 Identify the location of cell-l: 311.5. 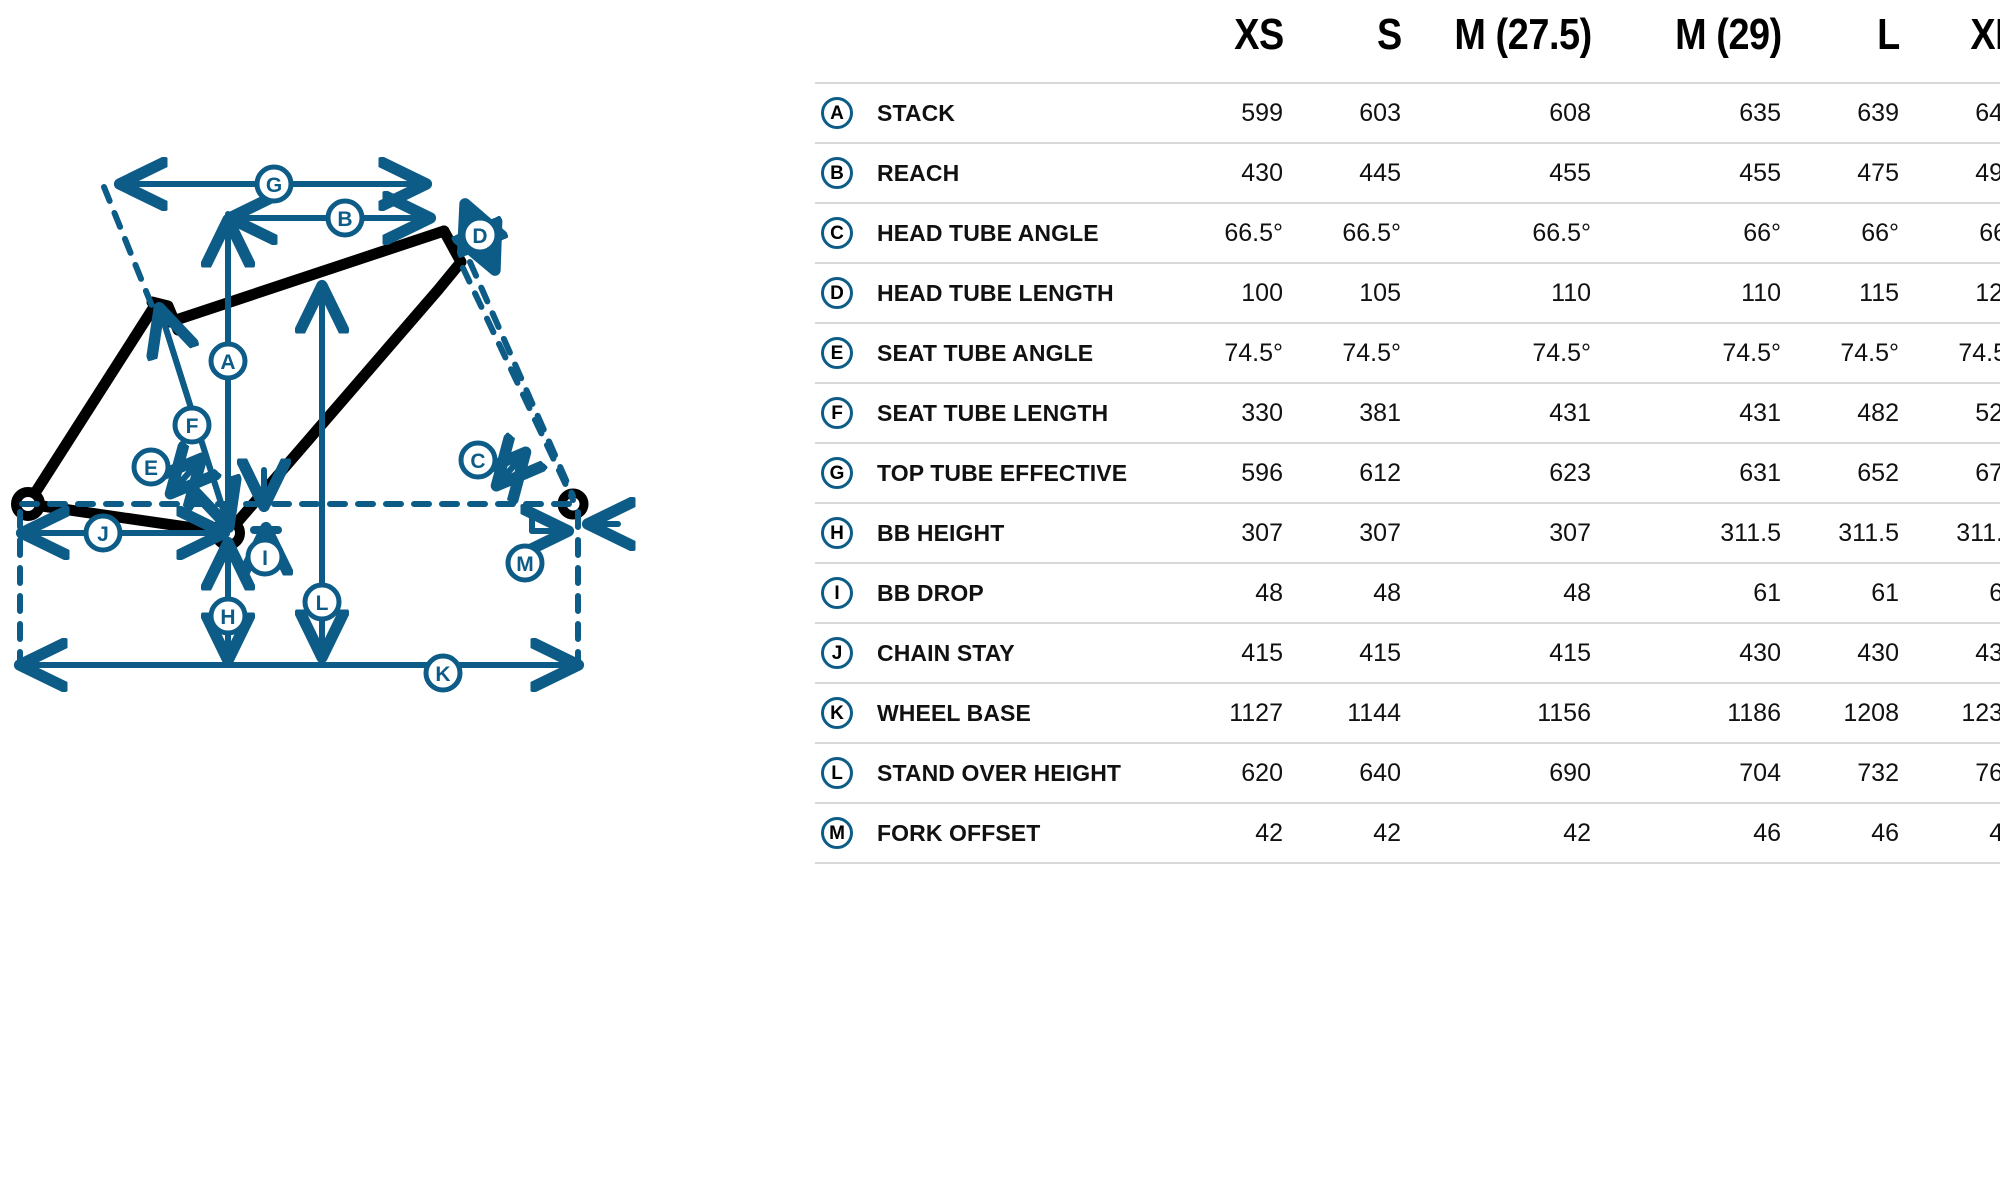
(1868, 532).